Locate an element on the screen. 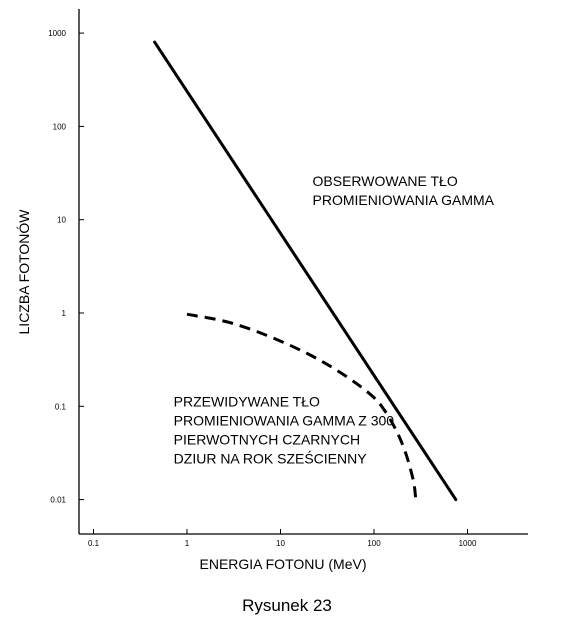 The height and width of the screenshot is (628, 574). y-axis-title: LICZBA FOTONÓW is located at coordinates (24, 272).